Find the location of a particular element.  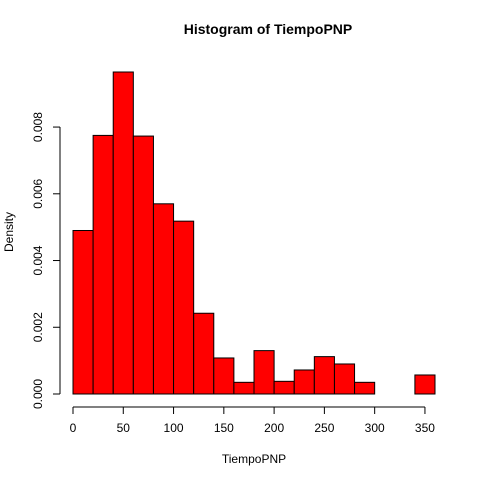

x-tick-label: 50 is located at coordinates (124, 428).